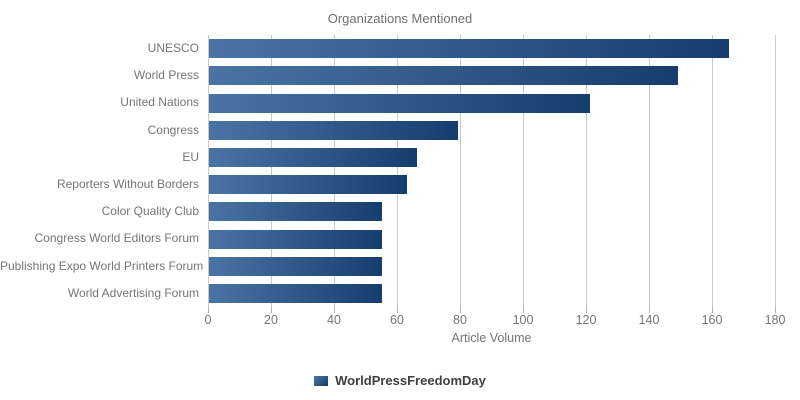  I want to click on x-tick-label: 140, so click(649, 320).